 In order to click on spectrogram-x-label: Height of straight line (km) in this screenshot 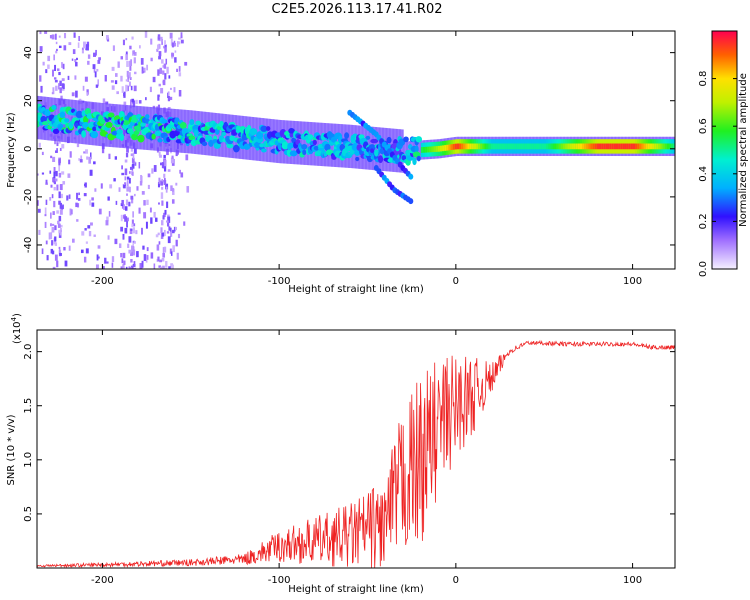, I will do `click(356, 289)`.